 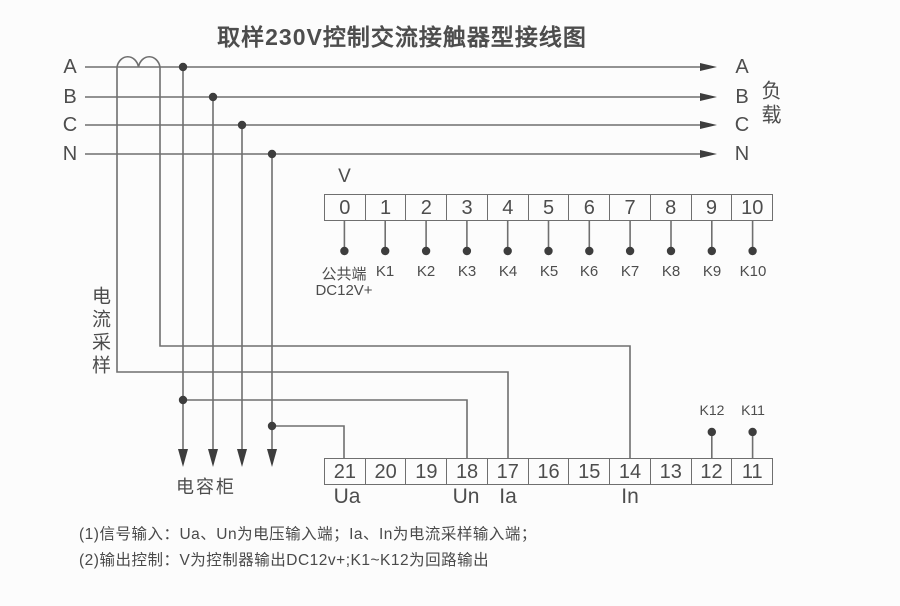 I want to click on k2-label: K2, so click(x=426, y=271).